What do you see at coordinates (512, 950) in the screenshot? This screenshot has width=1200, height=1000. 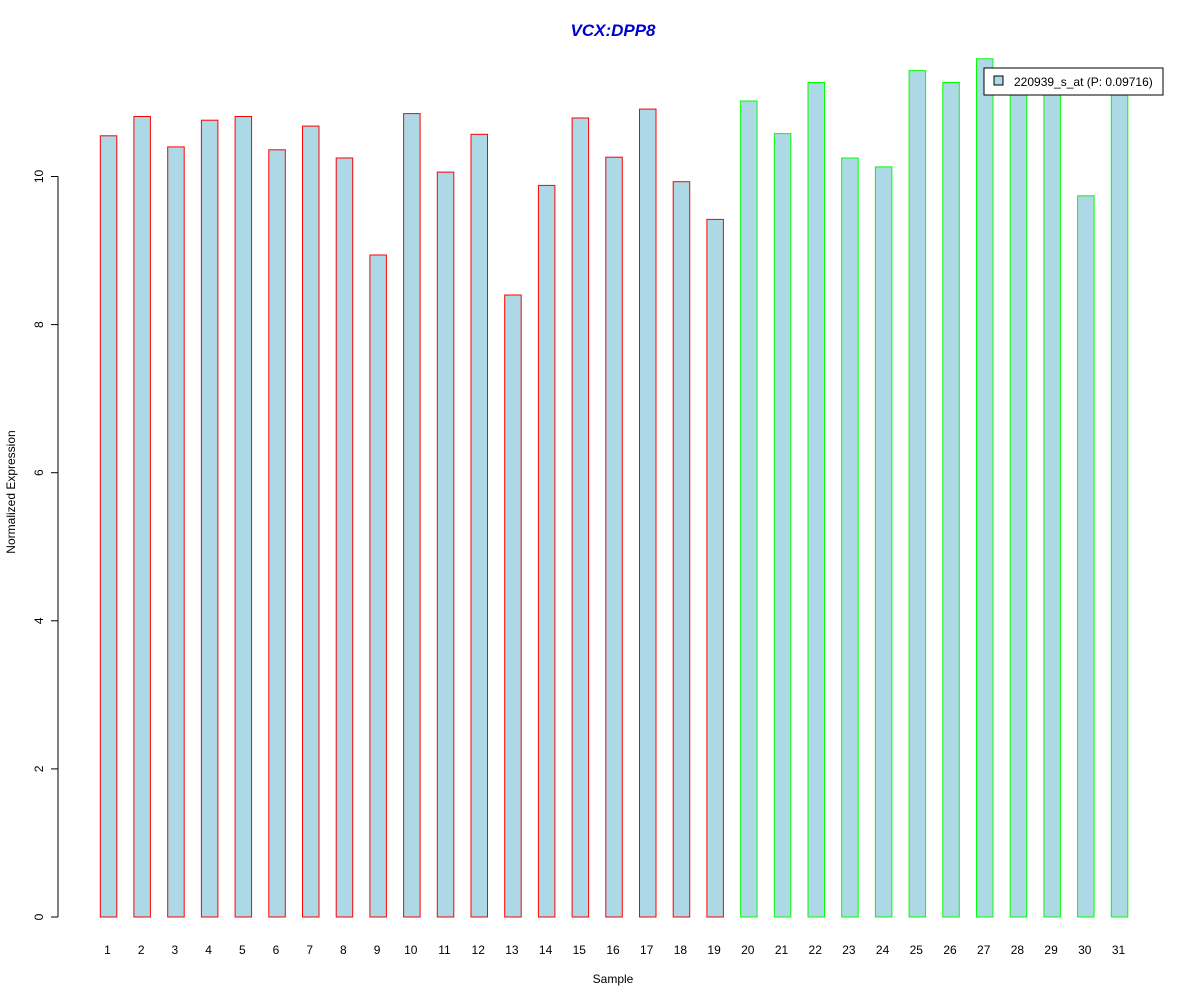 I see `x-tick-label: 13` at bounding box center [512, 950].